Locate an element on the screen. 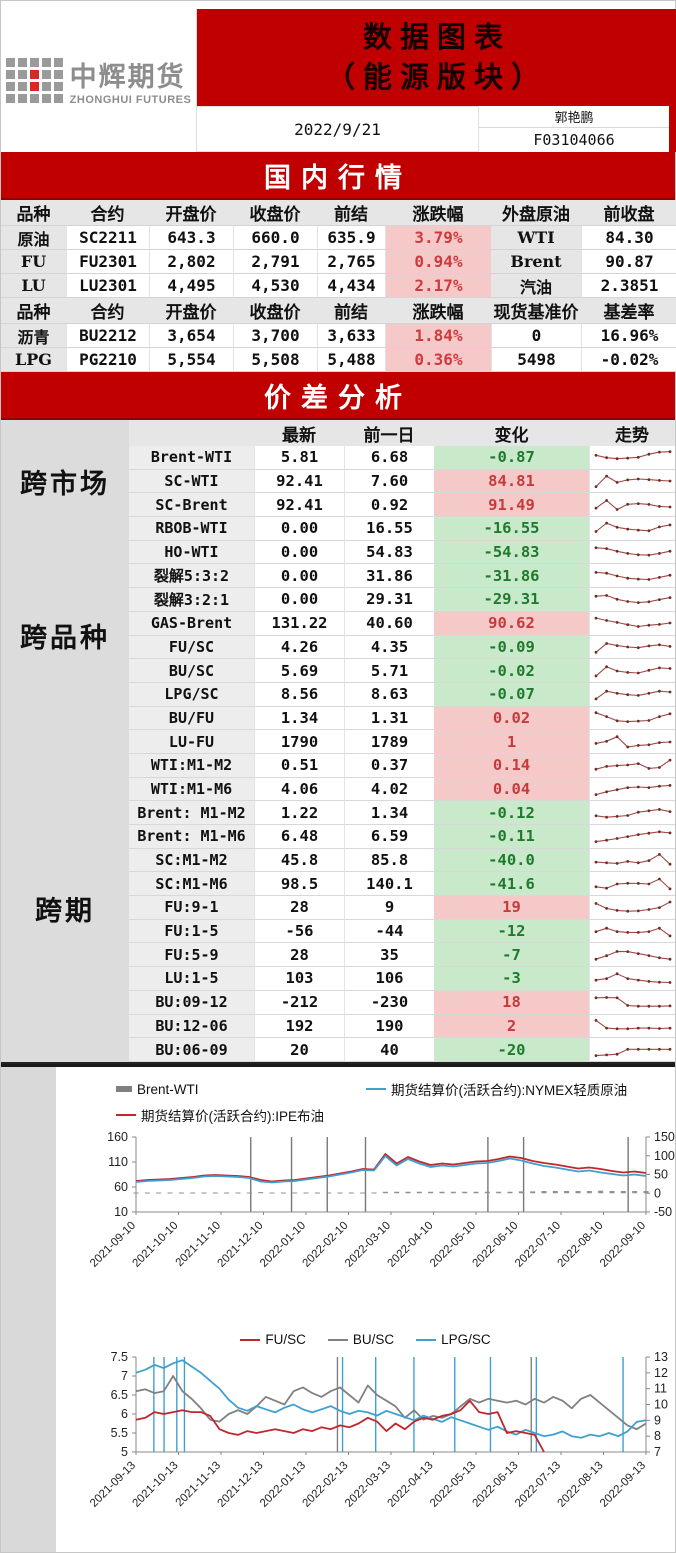  column-header: 合约 is located at coordinates (107, 311).